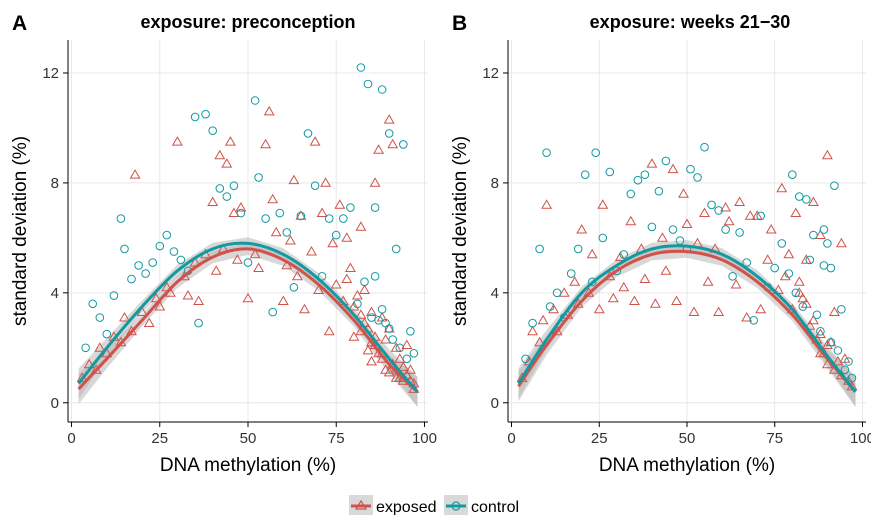 The image size is (871, 515). What do you see at coordinates (424, 438) in the screenshot?
I see `panel-a-x-tick-label-4: 100` at bounding box center [424, 438].